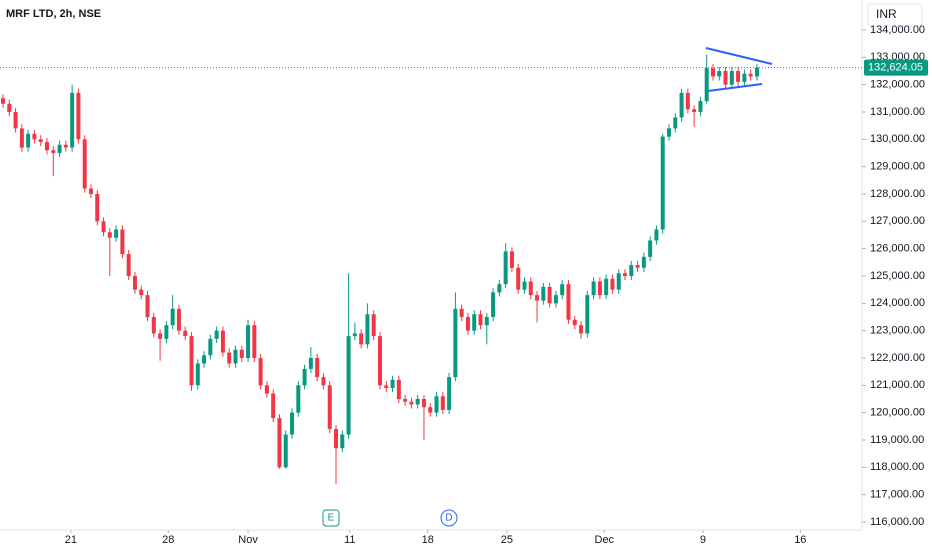 The width and height of the screenshot is (932, 550). Describe the element at coordinates (897, 30) in the screenshot. I see `y-tick-label: 134,000.00` at that location.